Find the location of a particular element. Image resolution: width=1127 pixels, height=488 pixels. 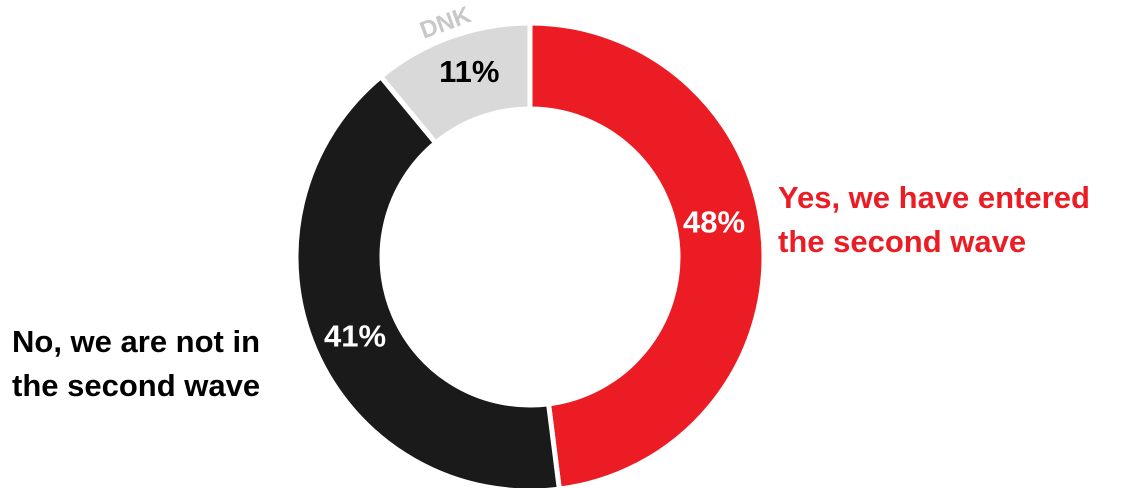

slice-dnk is located at coordinates (455, 83).